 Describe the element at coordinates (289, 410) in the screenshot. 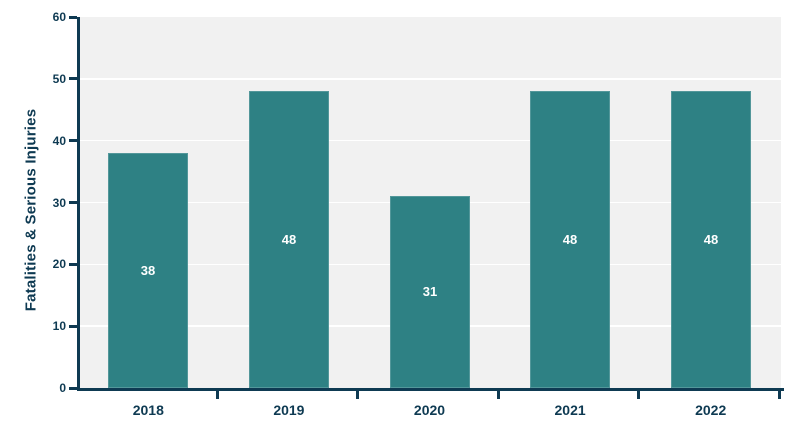

I see `x-tick-label-2019: 2019` at that location.